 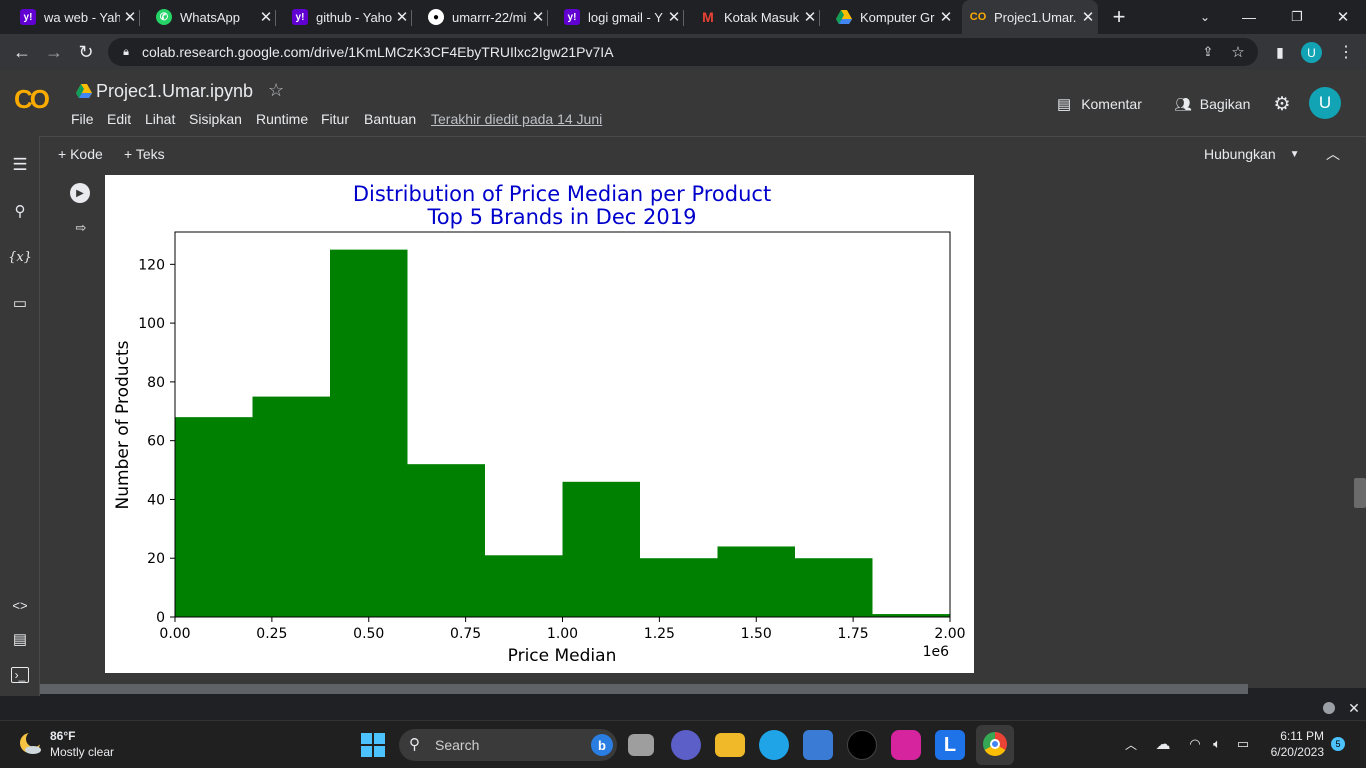 I want to click on profile-avatar: U, so click(x=1311, y=52).